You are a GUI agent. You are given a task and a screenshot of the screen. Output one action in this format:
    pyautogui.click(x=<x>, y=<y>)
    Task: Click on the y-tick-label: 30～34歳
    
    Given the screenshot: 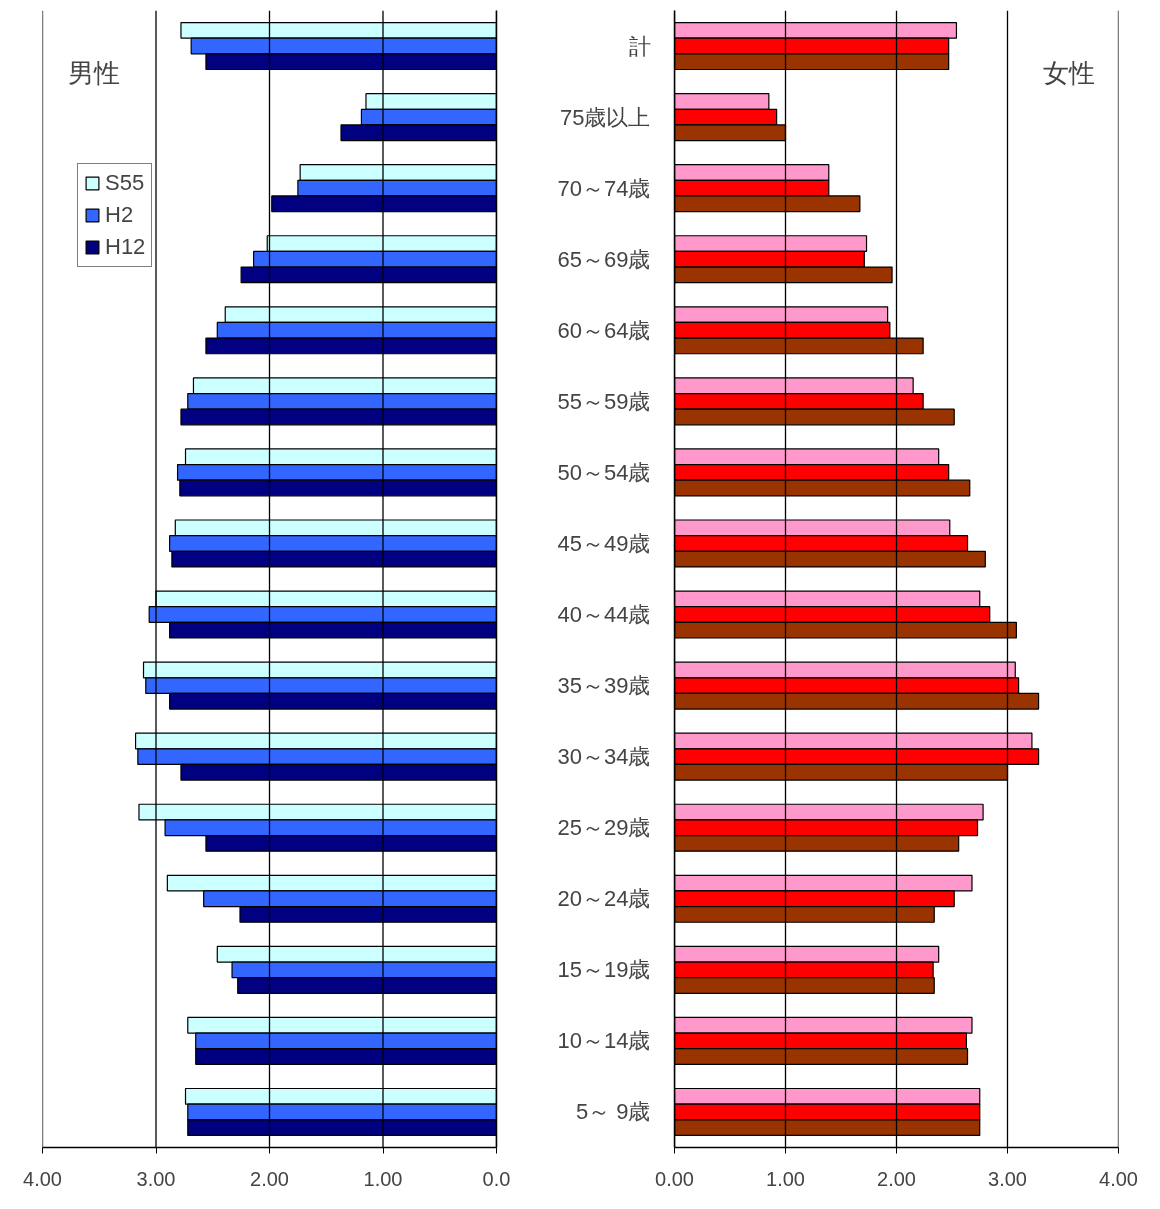 What is the action you would take?
    pyautogui.click(x=604, y=757)
    